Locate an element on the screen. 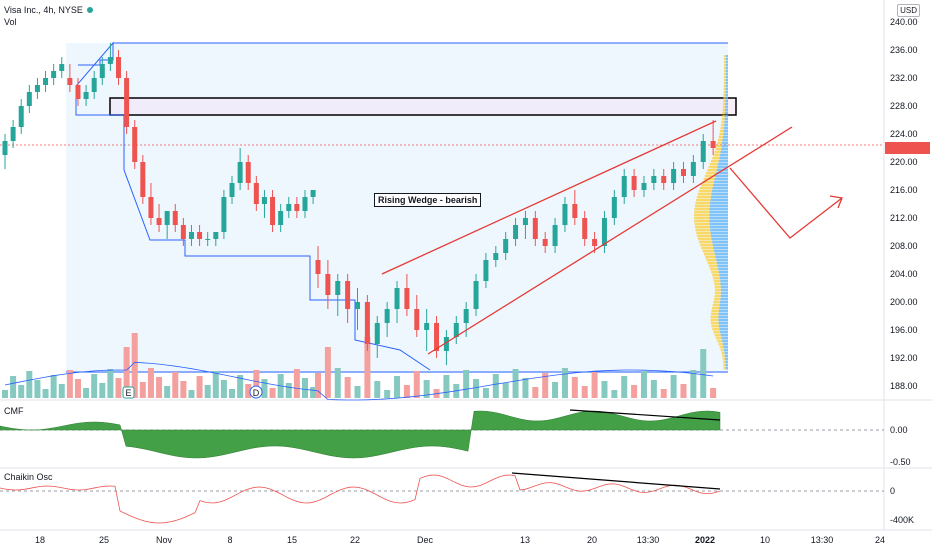 This screenshot has height=550, width=932. cmf-divergence-line is located at coordinates (645, 415).